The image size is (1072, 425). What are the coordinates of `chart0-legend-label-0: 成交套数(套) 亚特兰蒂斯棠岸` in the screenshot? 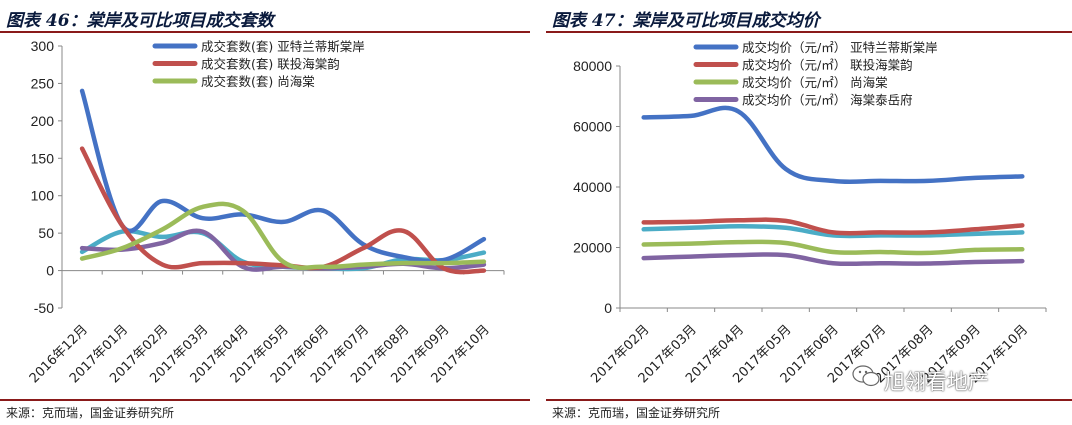 It's located at (283, 46).